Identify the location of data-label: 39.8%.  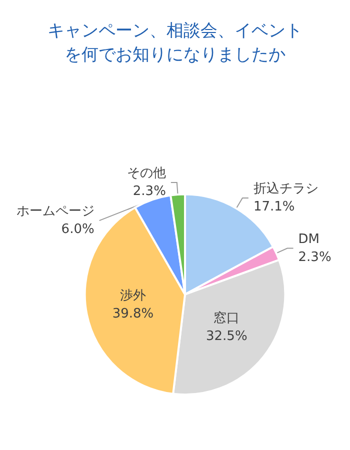
(133, 314).